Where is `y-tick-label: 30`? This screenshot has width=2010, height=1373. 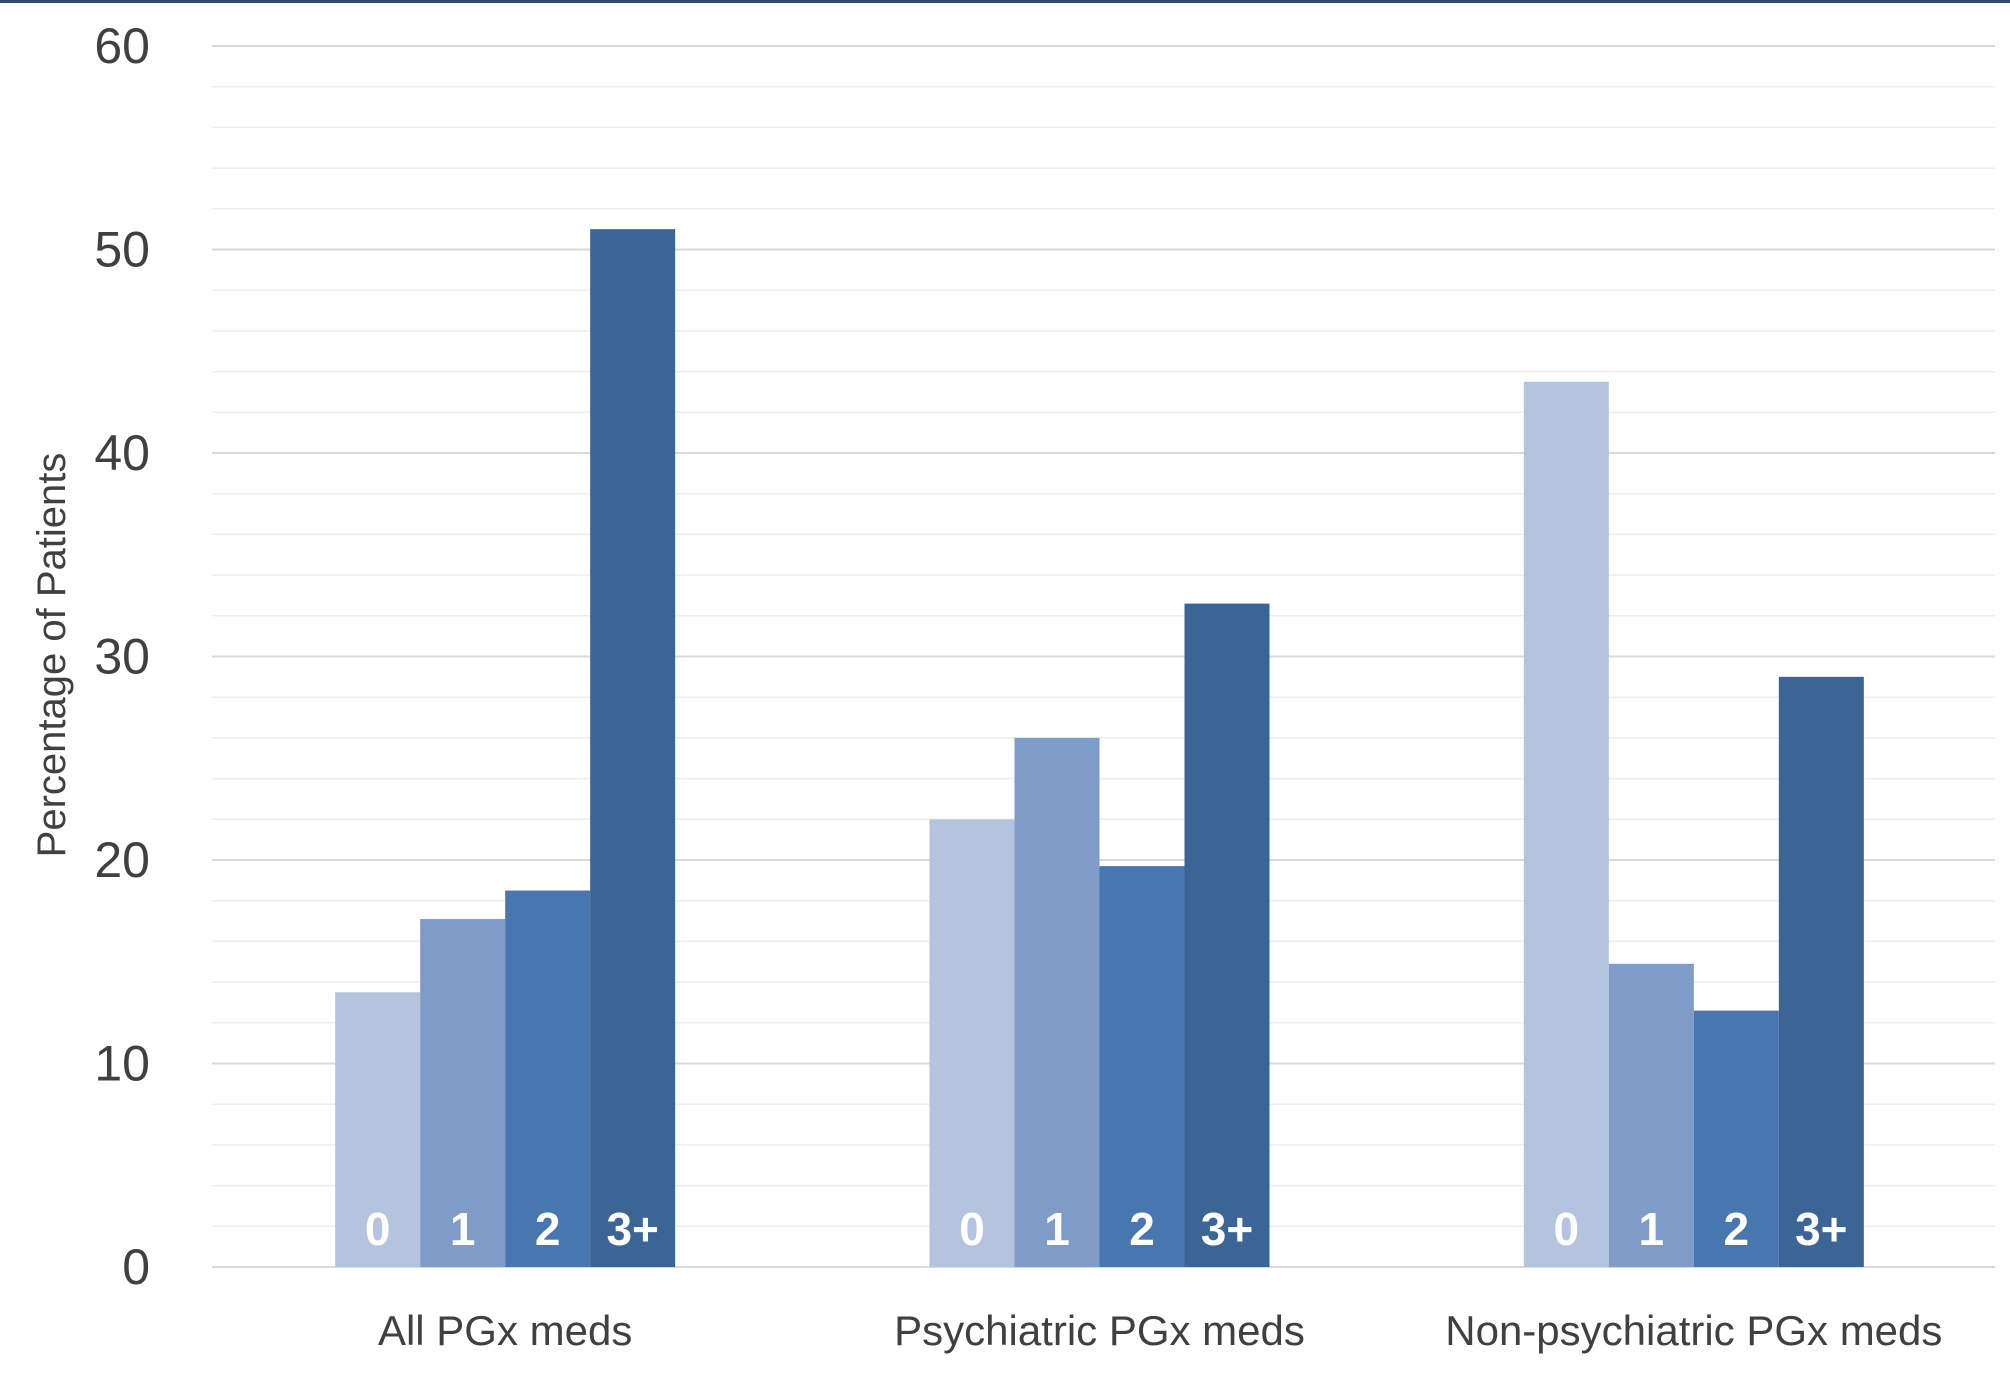 y-tick-label: 30 is located at coordinates (122, 657).